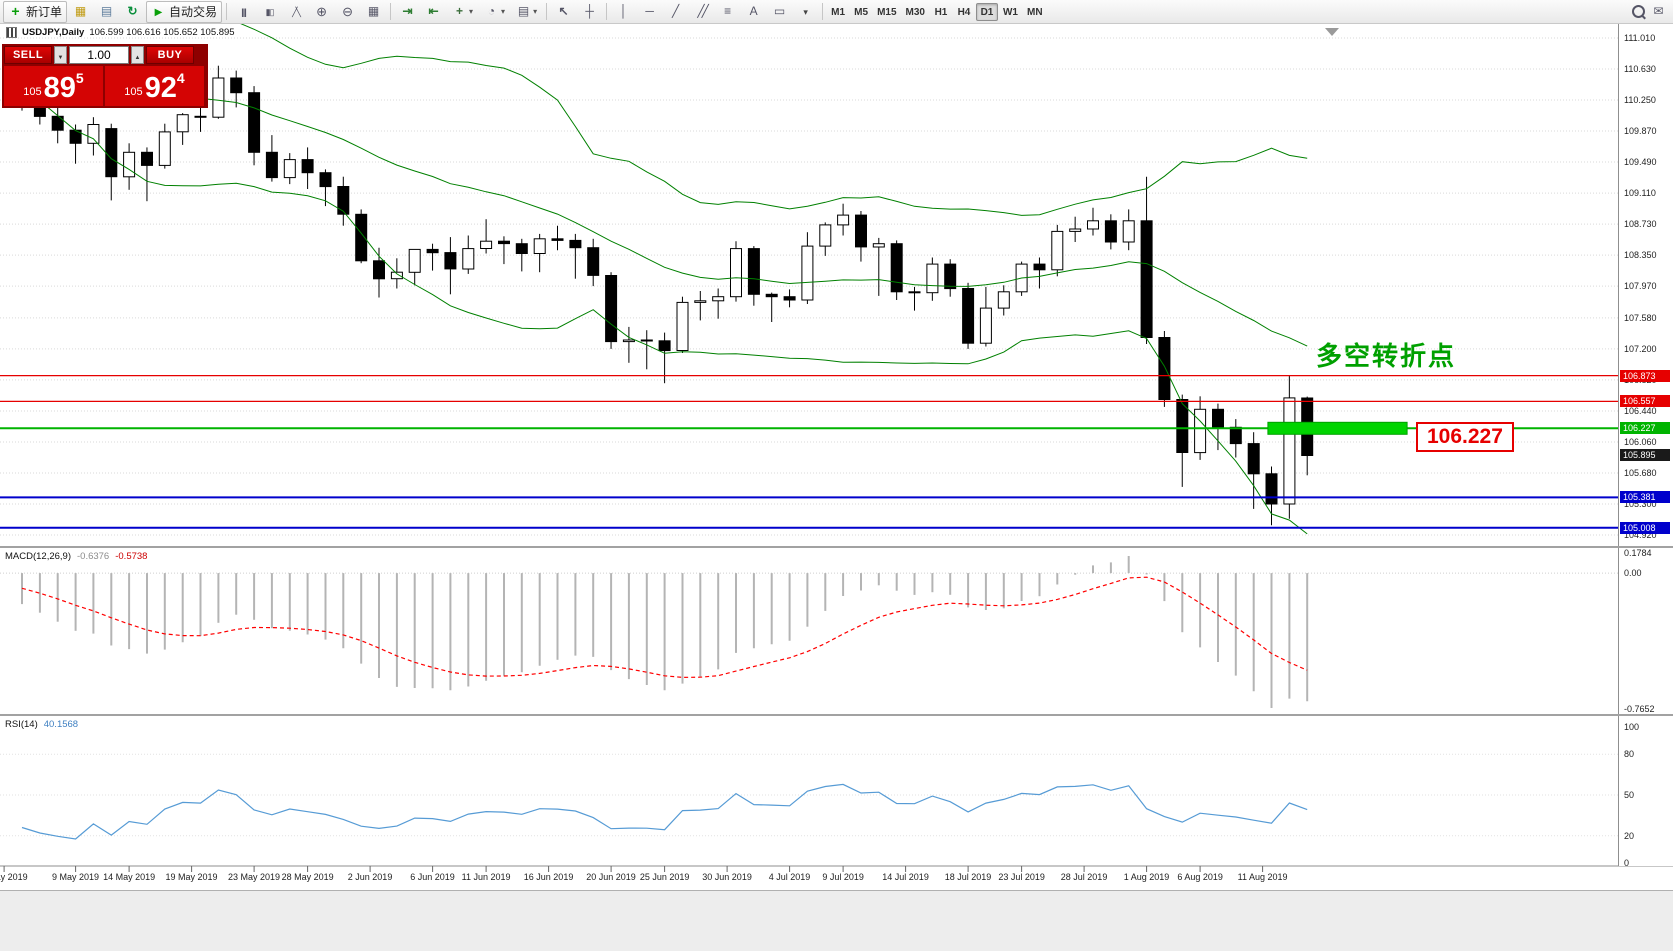  Describe the element at coordinates (35, 11) in the screenshot. I see `new-order-button: 新订单` at that location.